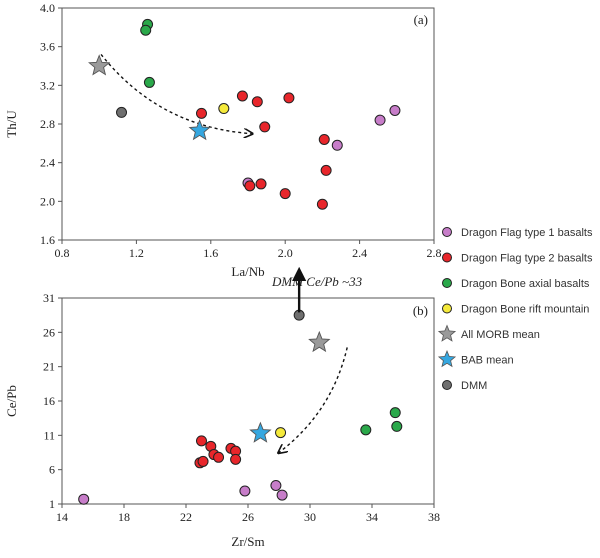 The height and width of the screenshot is (558, 600). What do you see at coordinates (359, 253) in the screenshot?
I see `panel-a-x-tick-label: 2.4` at bounding box center [359, 253].